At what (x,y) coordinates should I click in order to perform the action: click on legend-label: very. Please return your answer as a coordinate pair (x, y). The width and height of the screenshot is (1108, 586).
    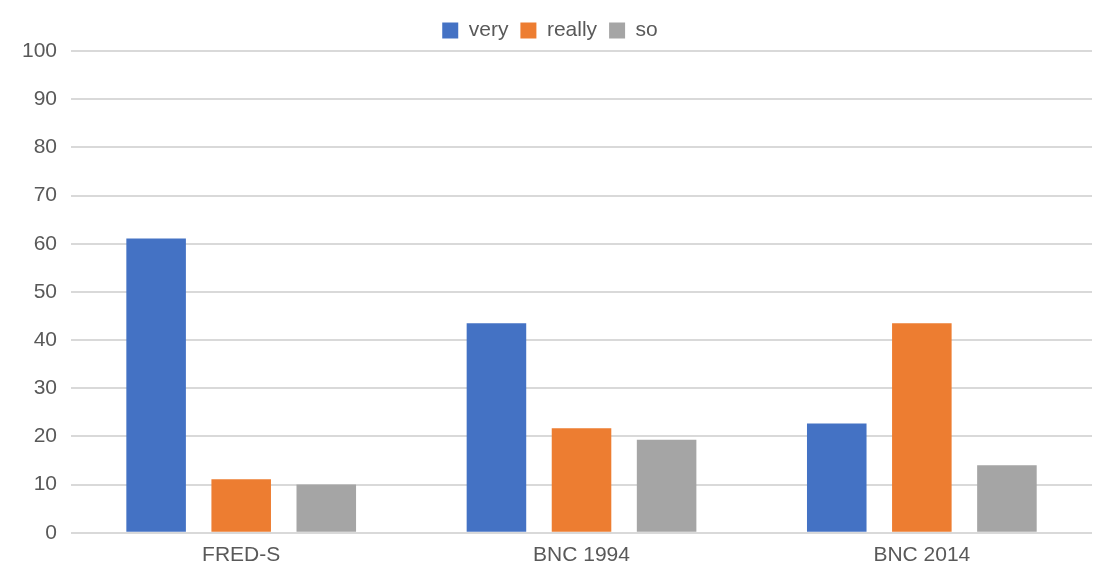
    Looking at the image, I should click on (488, 29).